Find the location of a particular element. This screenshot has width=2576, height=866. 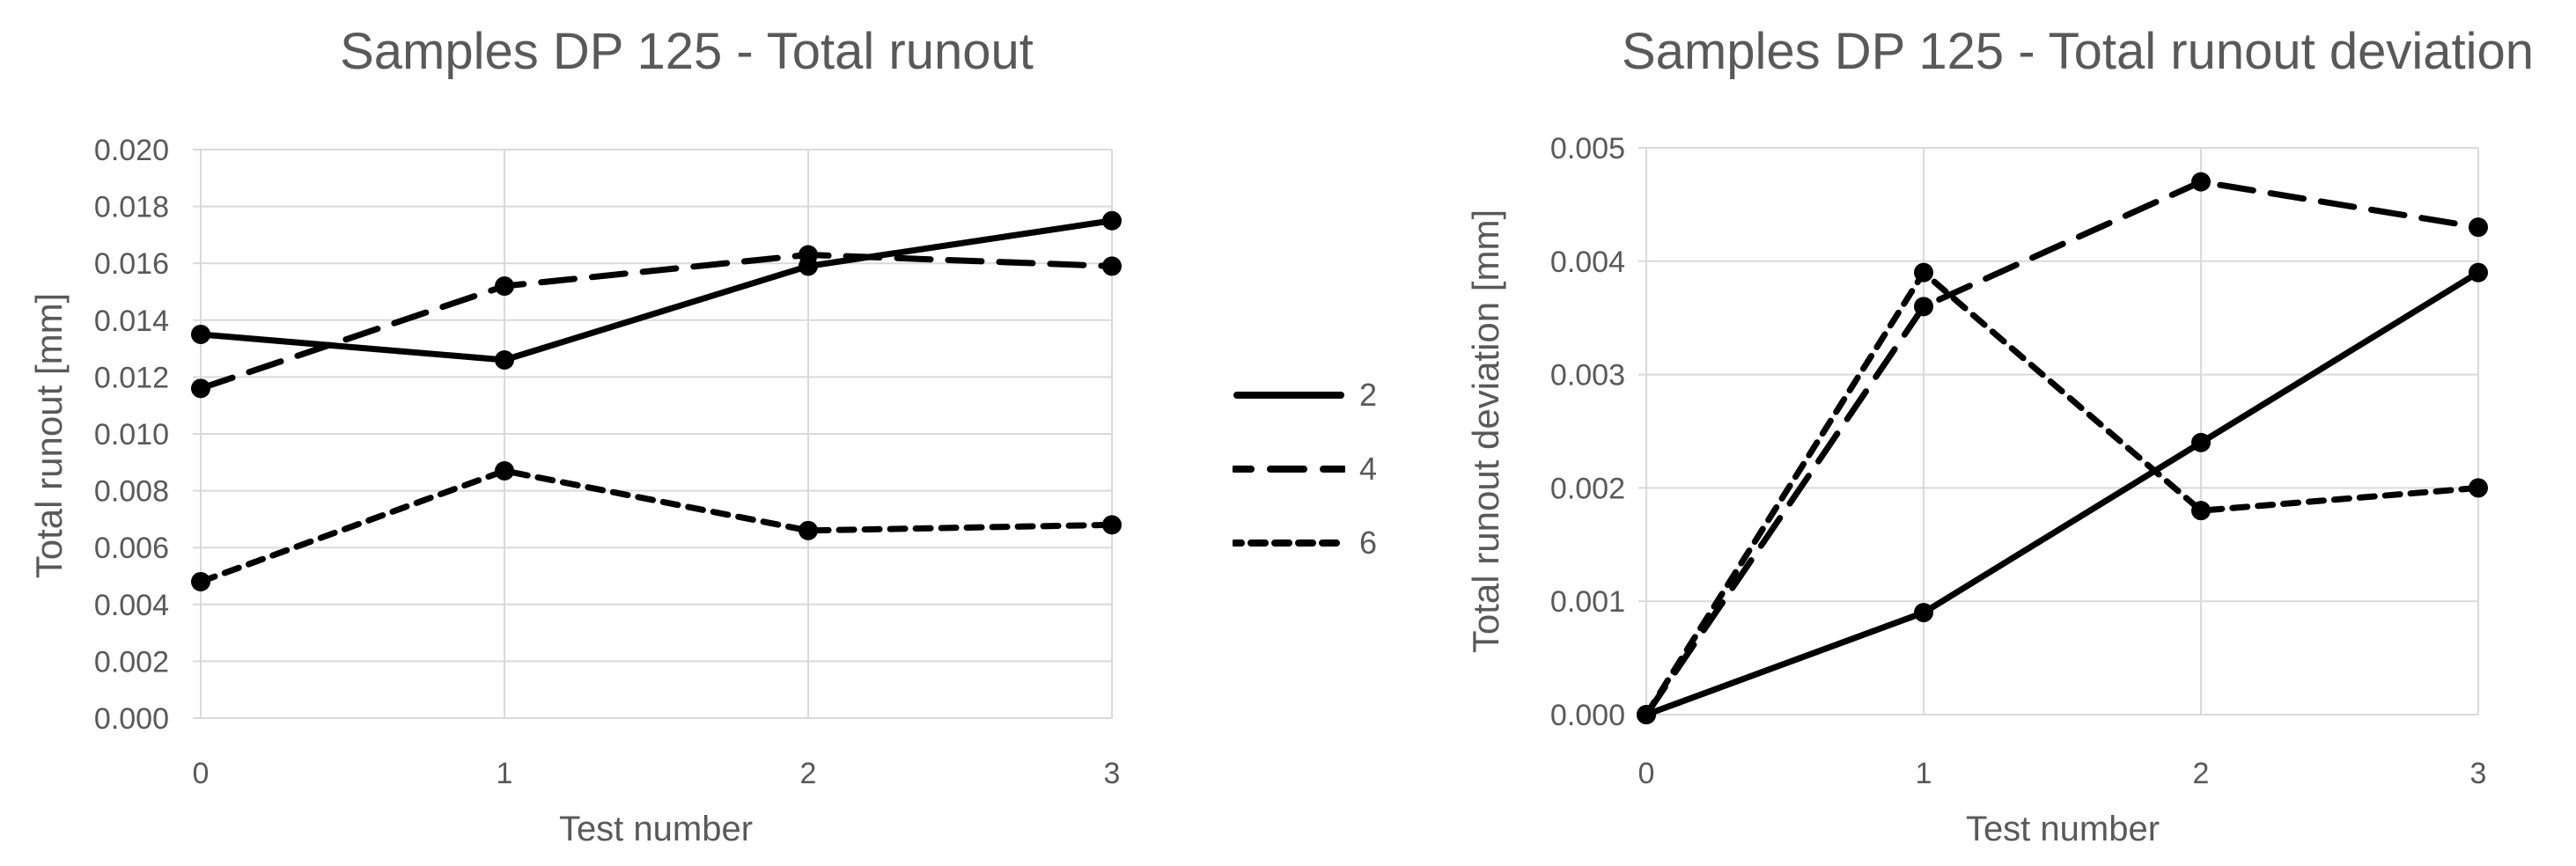

legend-item-4: 4 is located at coordinates (1305, 469).